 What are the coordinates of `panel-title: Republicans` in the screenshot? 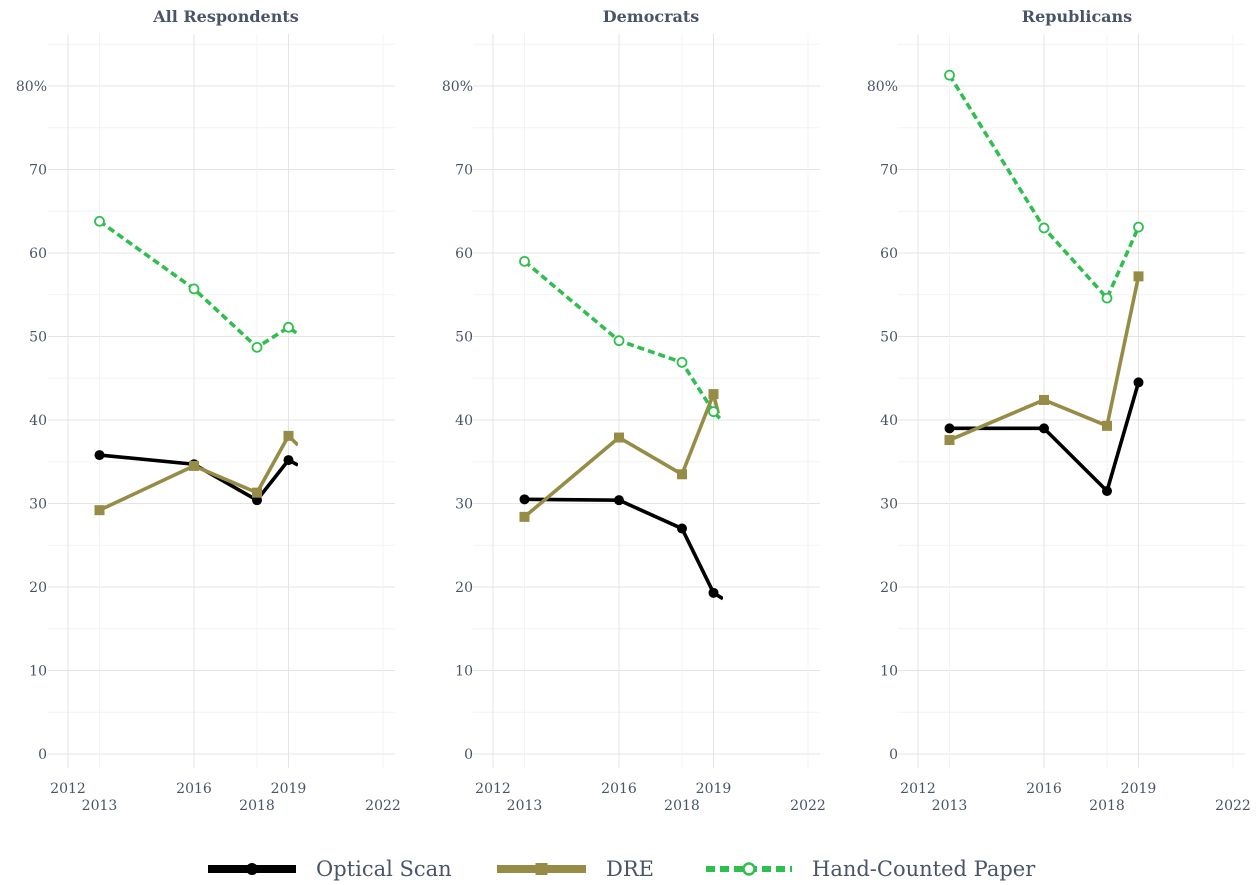 It's located at (1077, 16).